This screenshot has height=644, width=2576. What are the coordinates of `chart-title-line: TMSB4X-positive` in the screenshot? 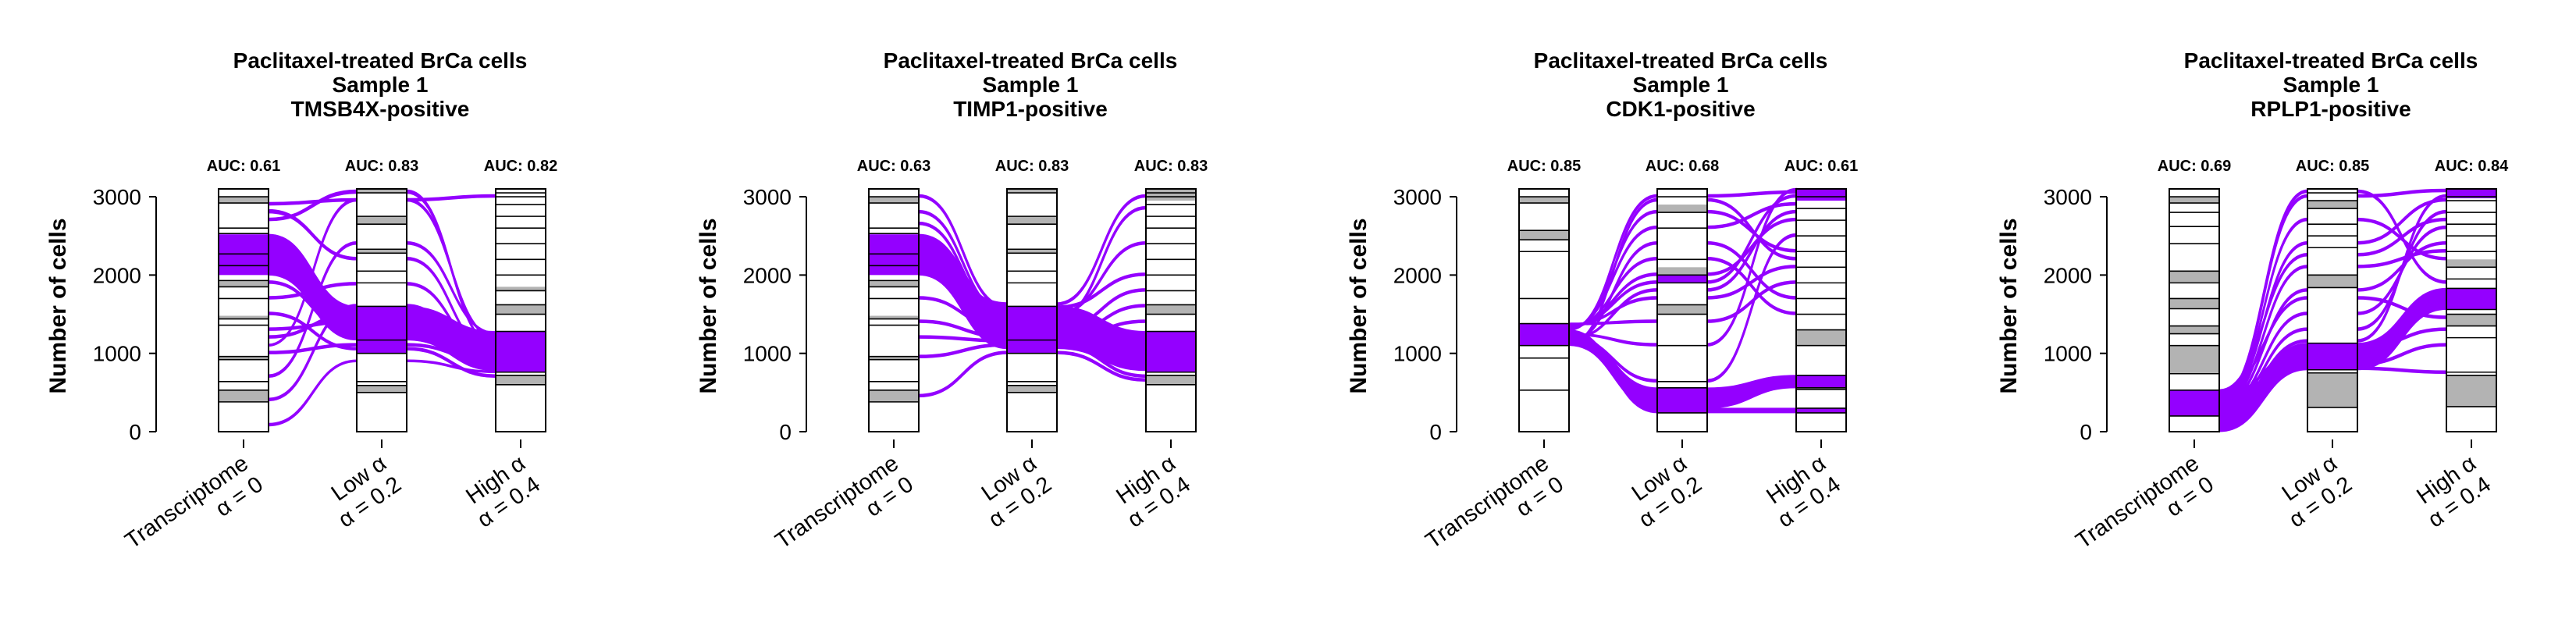 It's located at (380, 109).